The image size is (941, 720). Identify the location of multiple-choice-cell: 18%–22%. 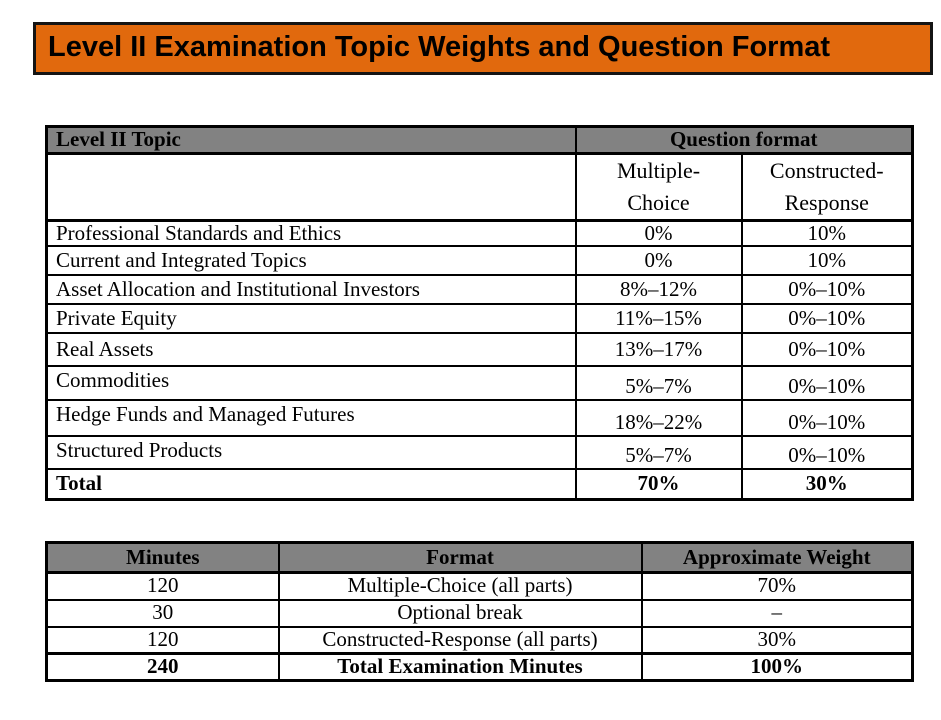
(658, 418).